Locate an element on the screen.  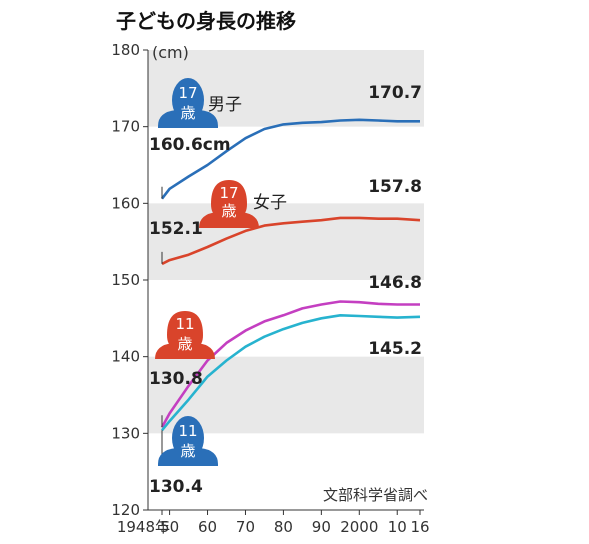
y-tick-label: 180 is located at coordinates (125, 50).